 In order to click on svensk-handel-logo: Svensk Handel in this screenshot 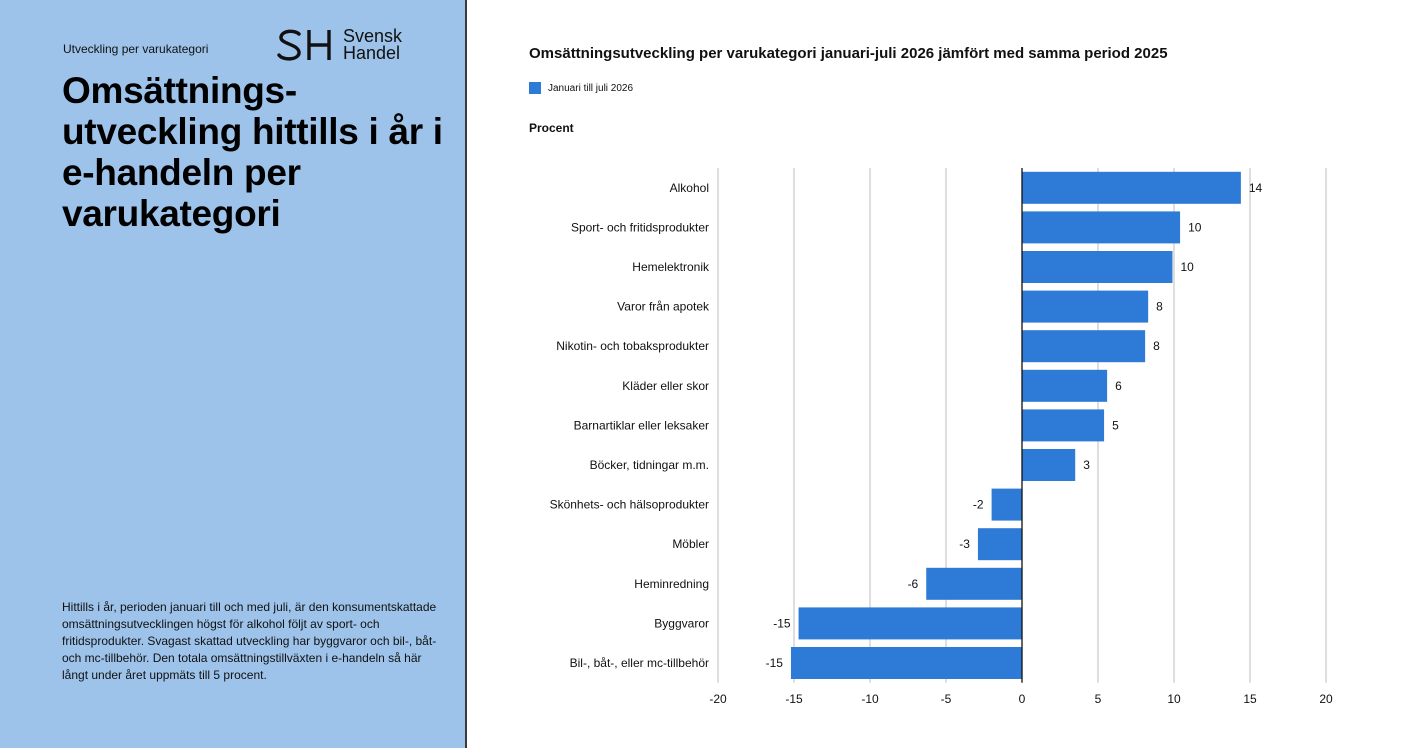, I will do `click(339, 45)`.